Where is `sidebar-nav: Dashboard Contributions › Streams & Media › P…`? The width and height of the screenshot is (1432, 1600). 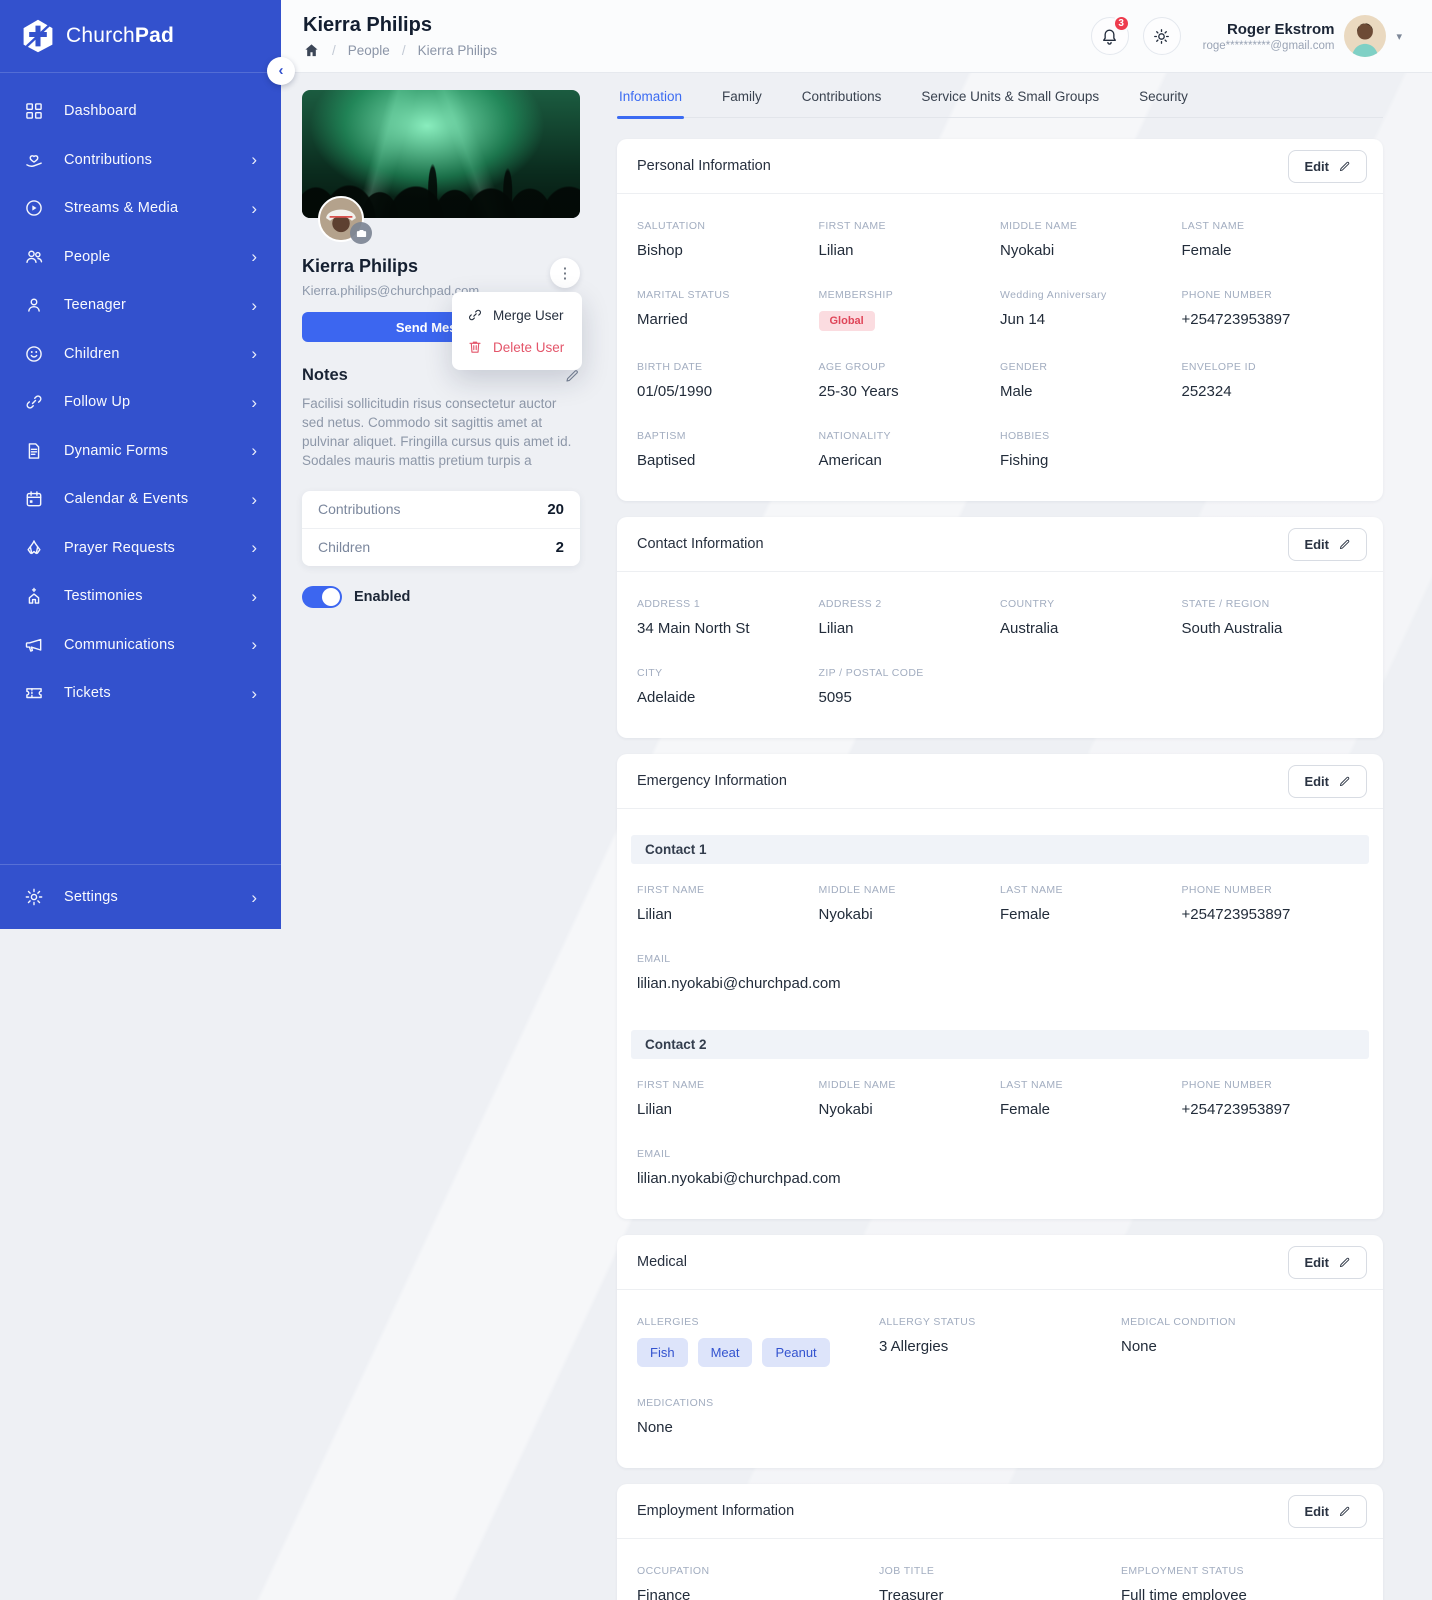 sidebar-nav: Dashboard Contributions › Streams & Media › P… is located at coordinates (140, 395).